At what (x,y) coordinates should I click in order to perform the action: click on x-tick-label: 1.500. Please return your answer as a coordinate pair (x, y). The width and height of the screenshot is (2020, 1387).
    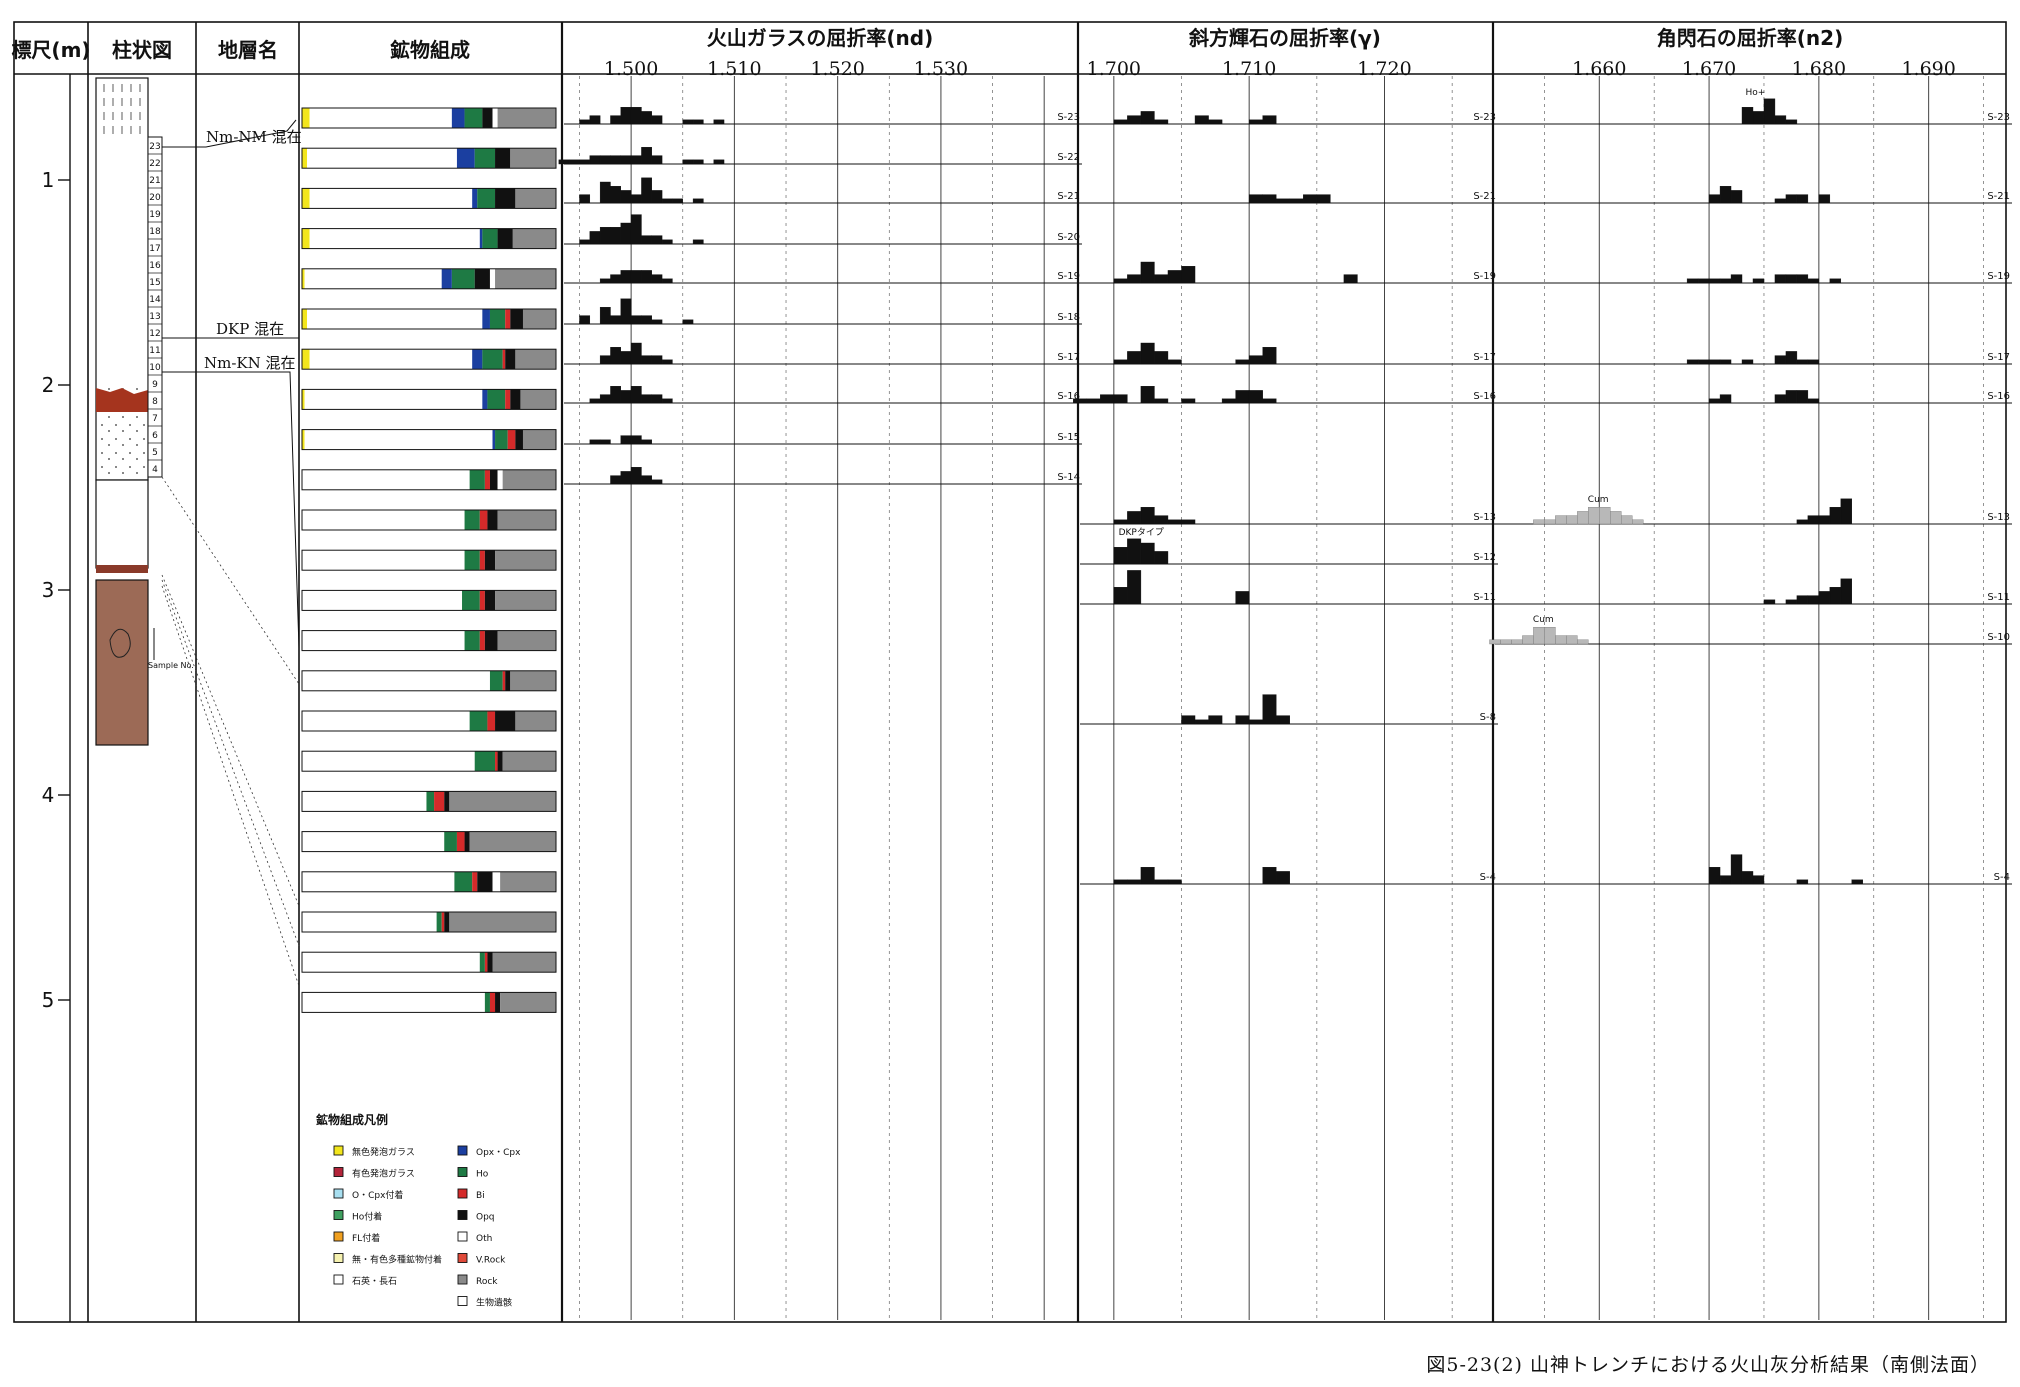
    Looking at the image, I should click on (631, 69).